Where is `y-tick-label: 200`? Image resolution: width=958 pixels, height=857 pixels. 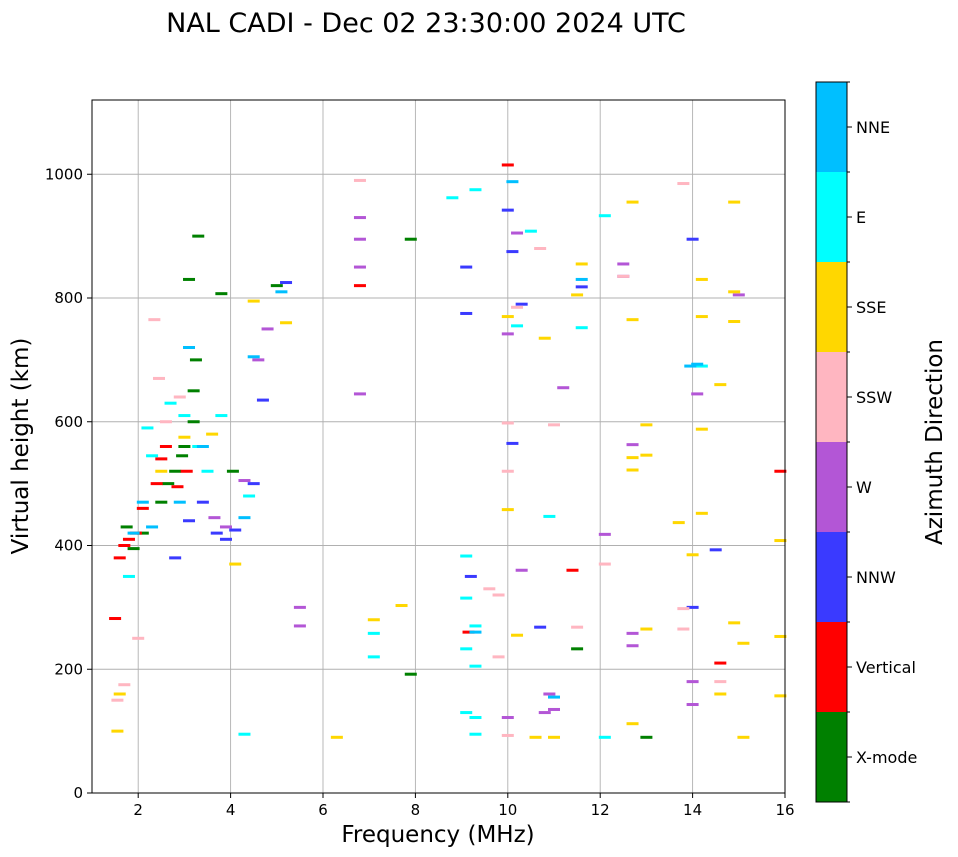
y-tick-label: 200 is located at coordinates (68, 669).